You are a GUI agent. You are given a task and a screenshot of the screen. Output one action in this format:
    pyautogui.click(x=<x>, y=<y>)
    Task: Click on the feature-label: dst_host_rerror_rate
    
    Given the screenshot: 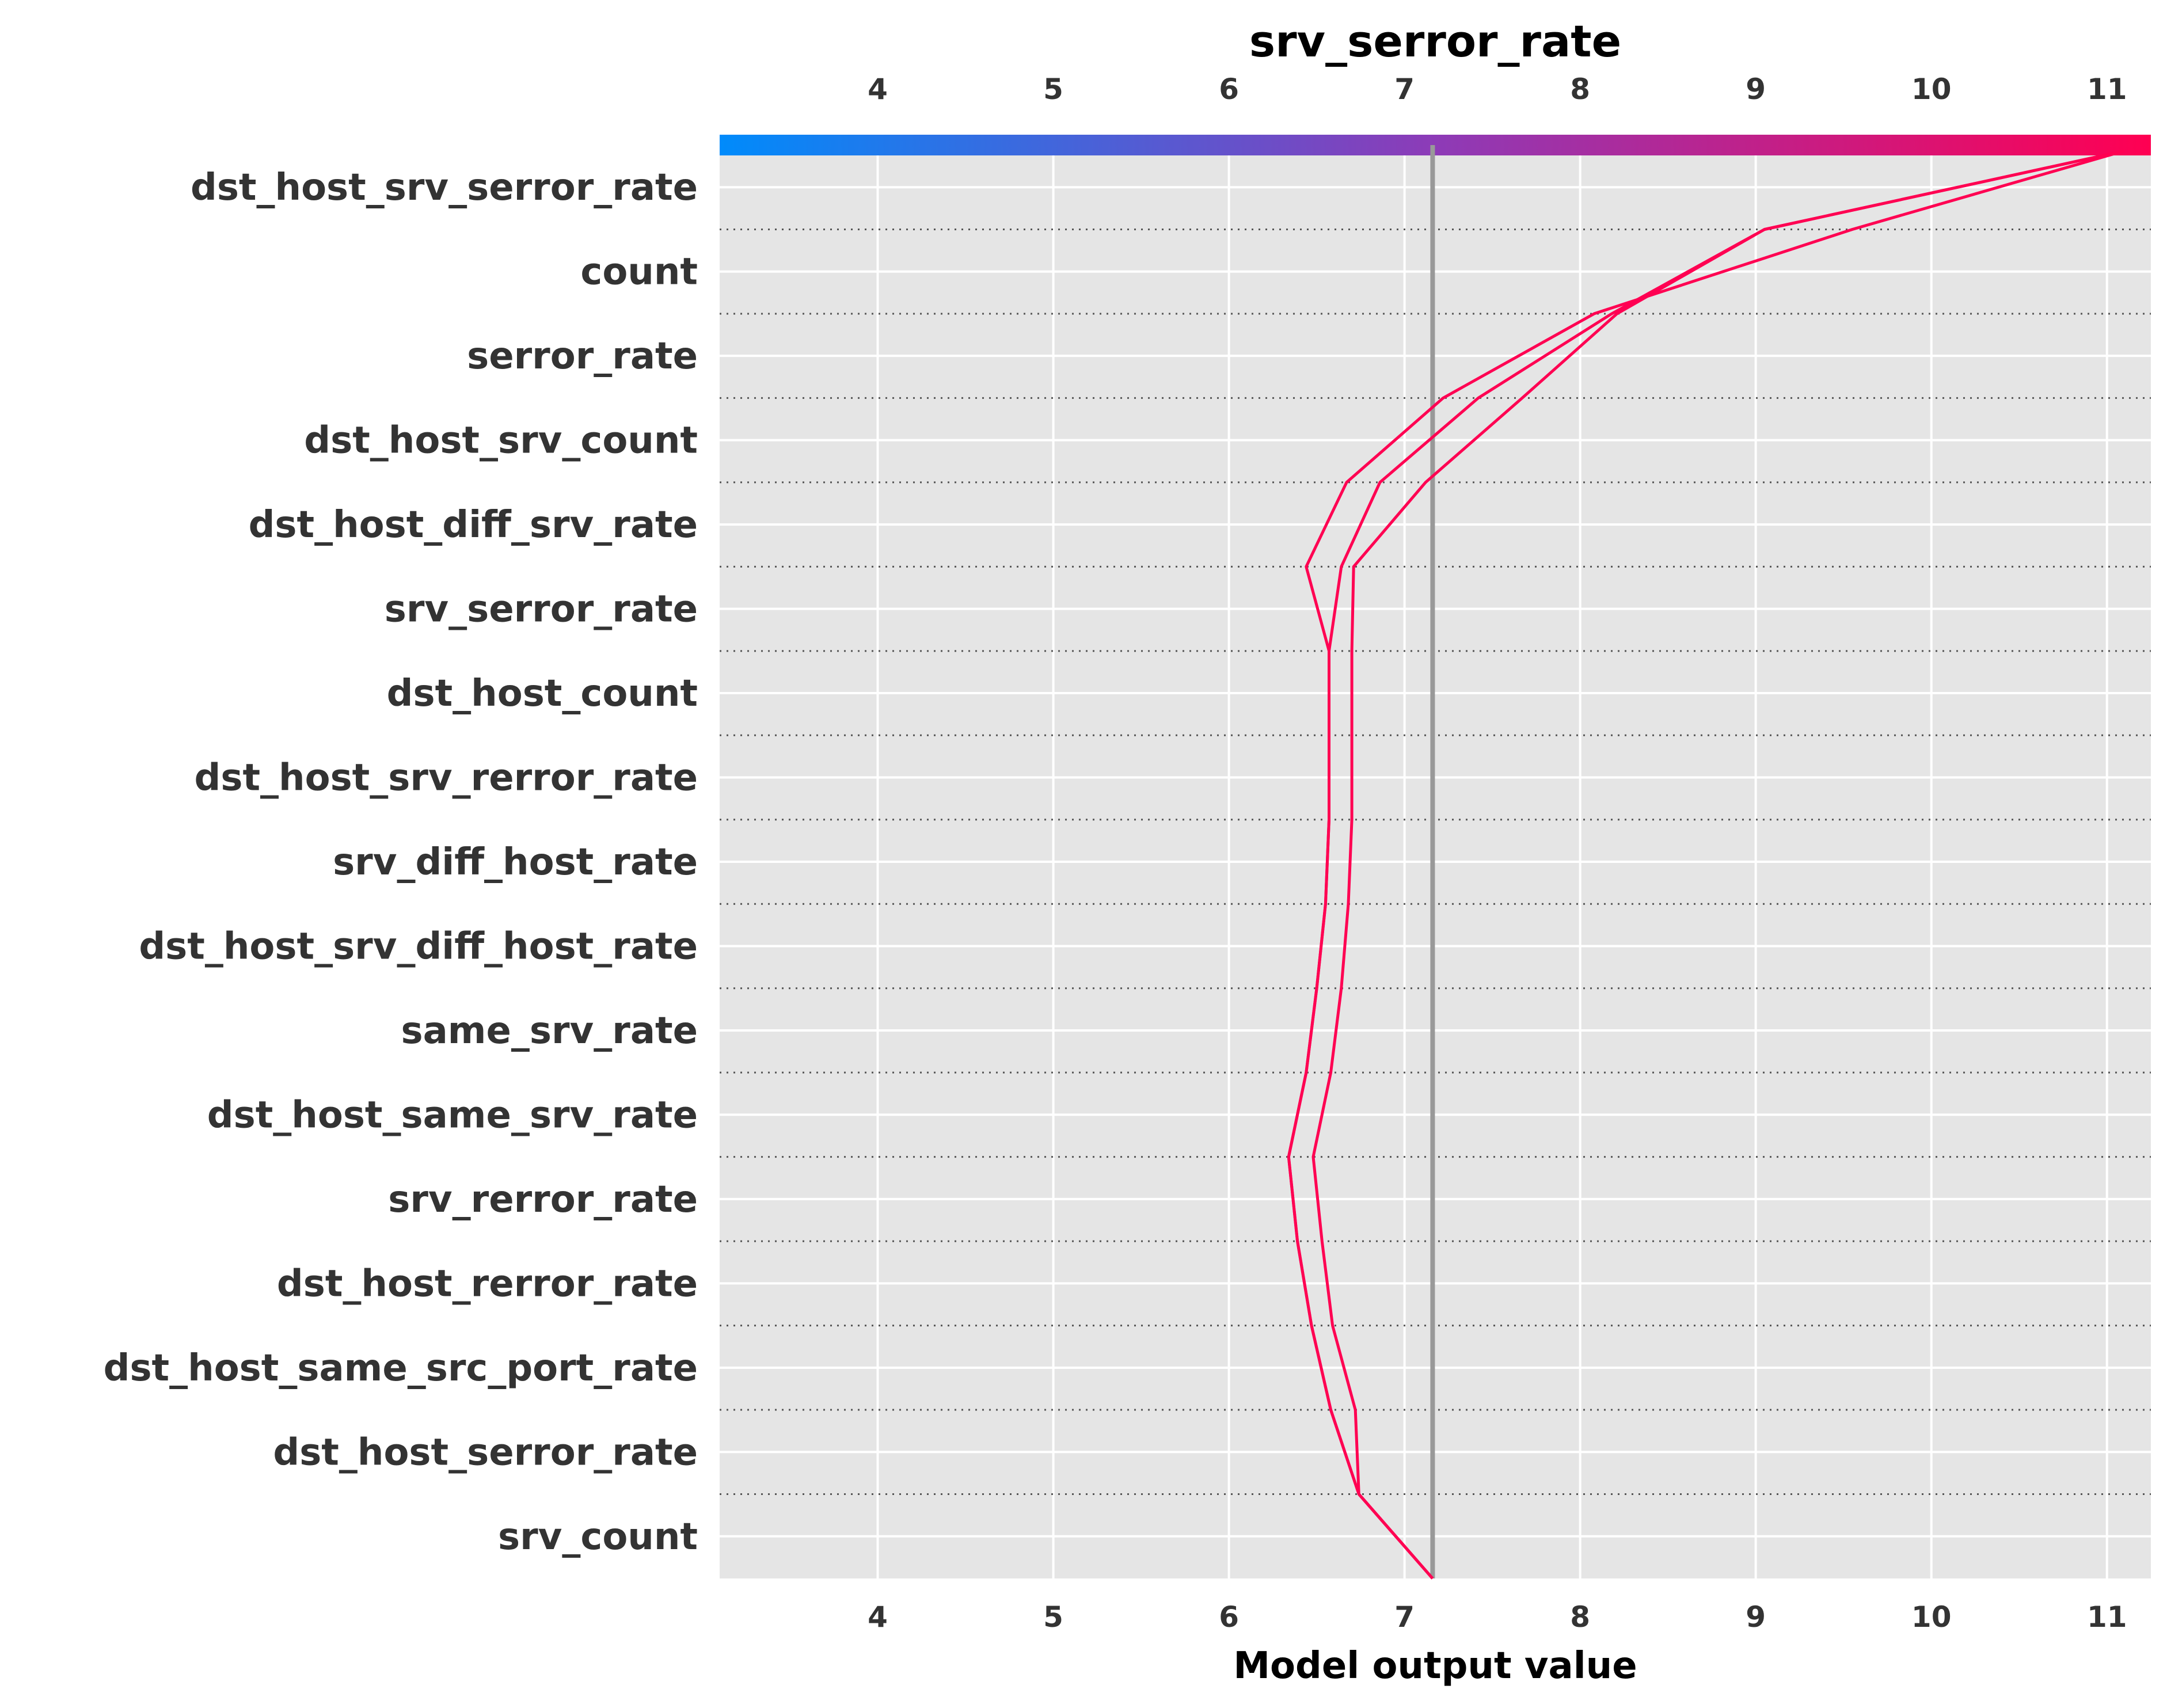 What is the action you would take?
    pyautogui.click(x=487, y=1283)
    